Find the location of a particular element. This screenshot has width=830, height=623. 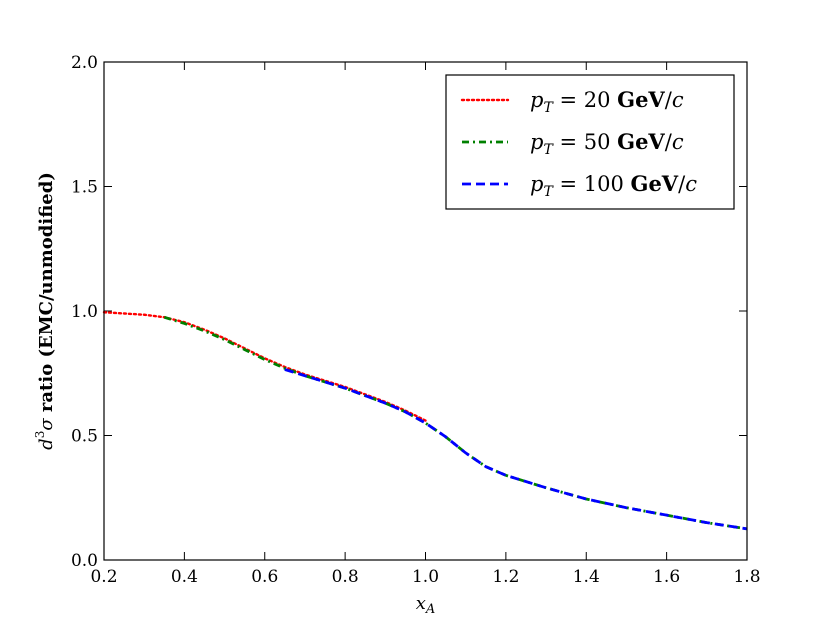

x-tick-label: 0.6 is located at coordinates (264, 577).